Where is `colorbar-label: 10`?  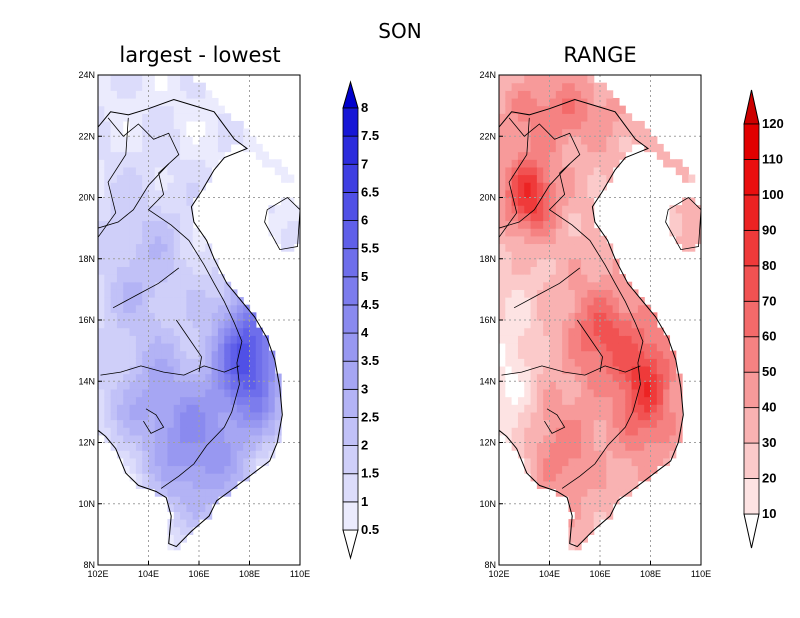
colorbar-label: 10 is located at coordinates (769, 513).